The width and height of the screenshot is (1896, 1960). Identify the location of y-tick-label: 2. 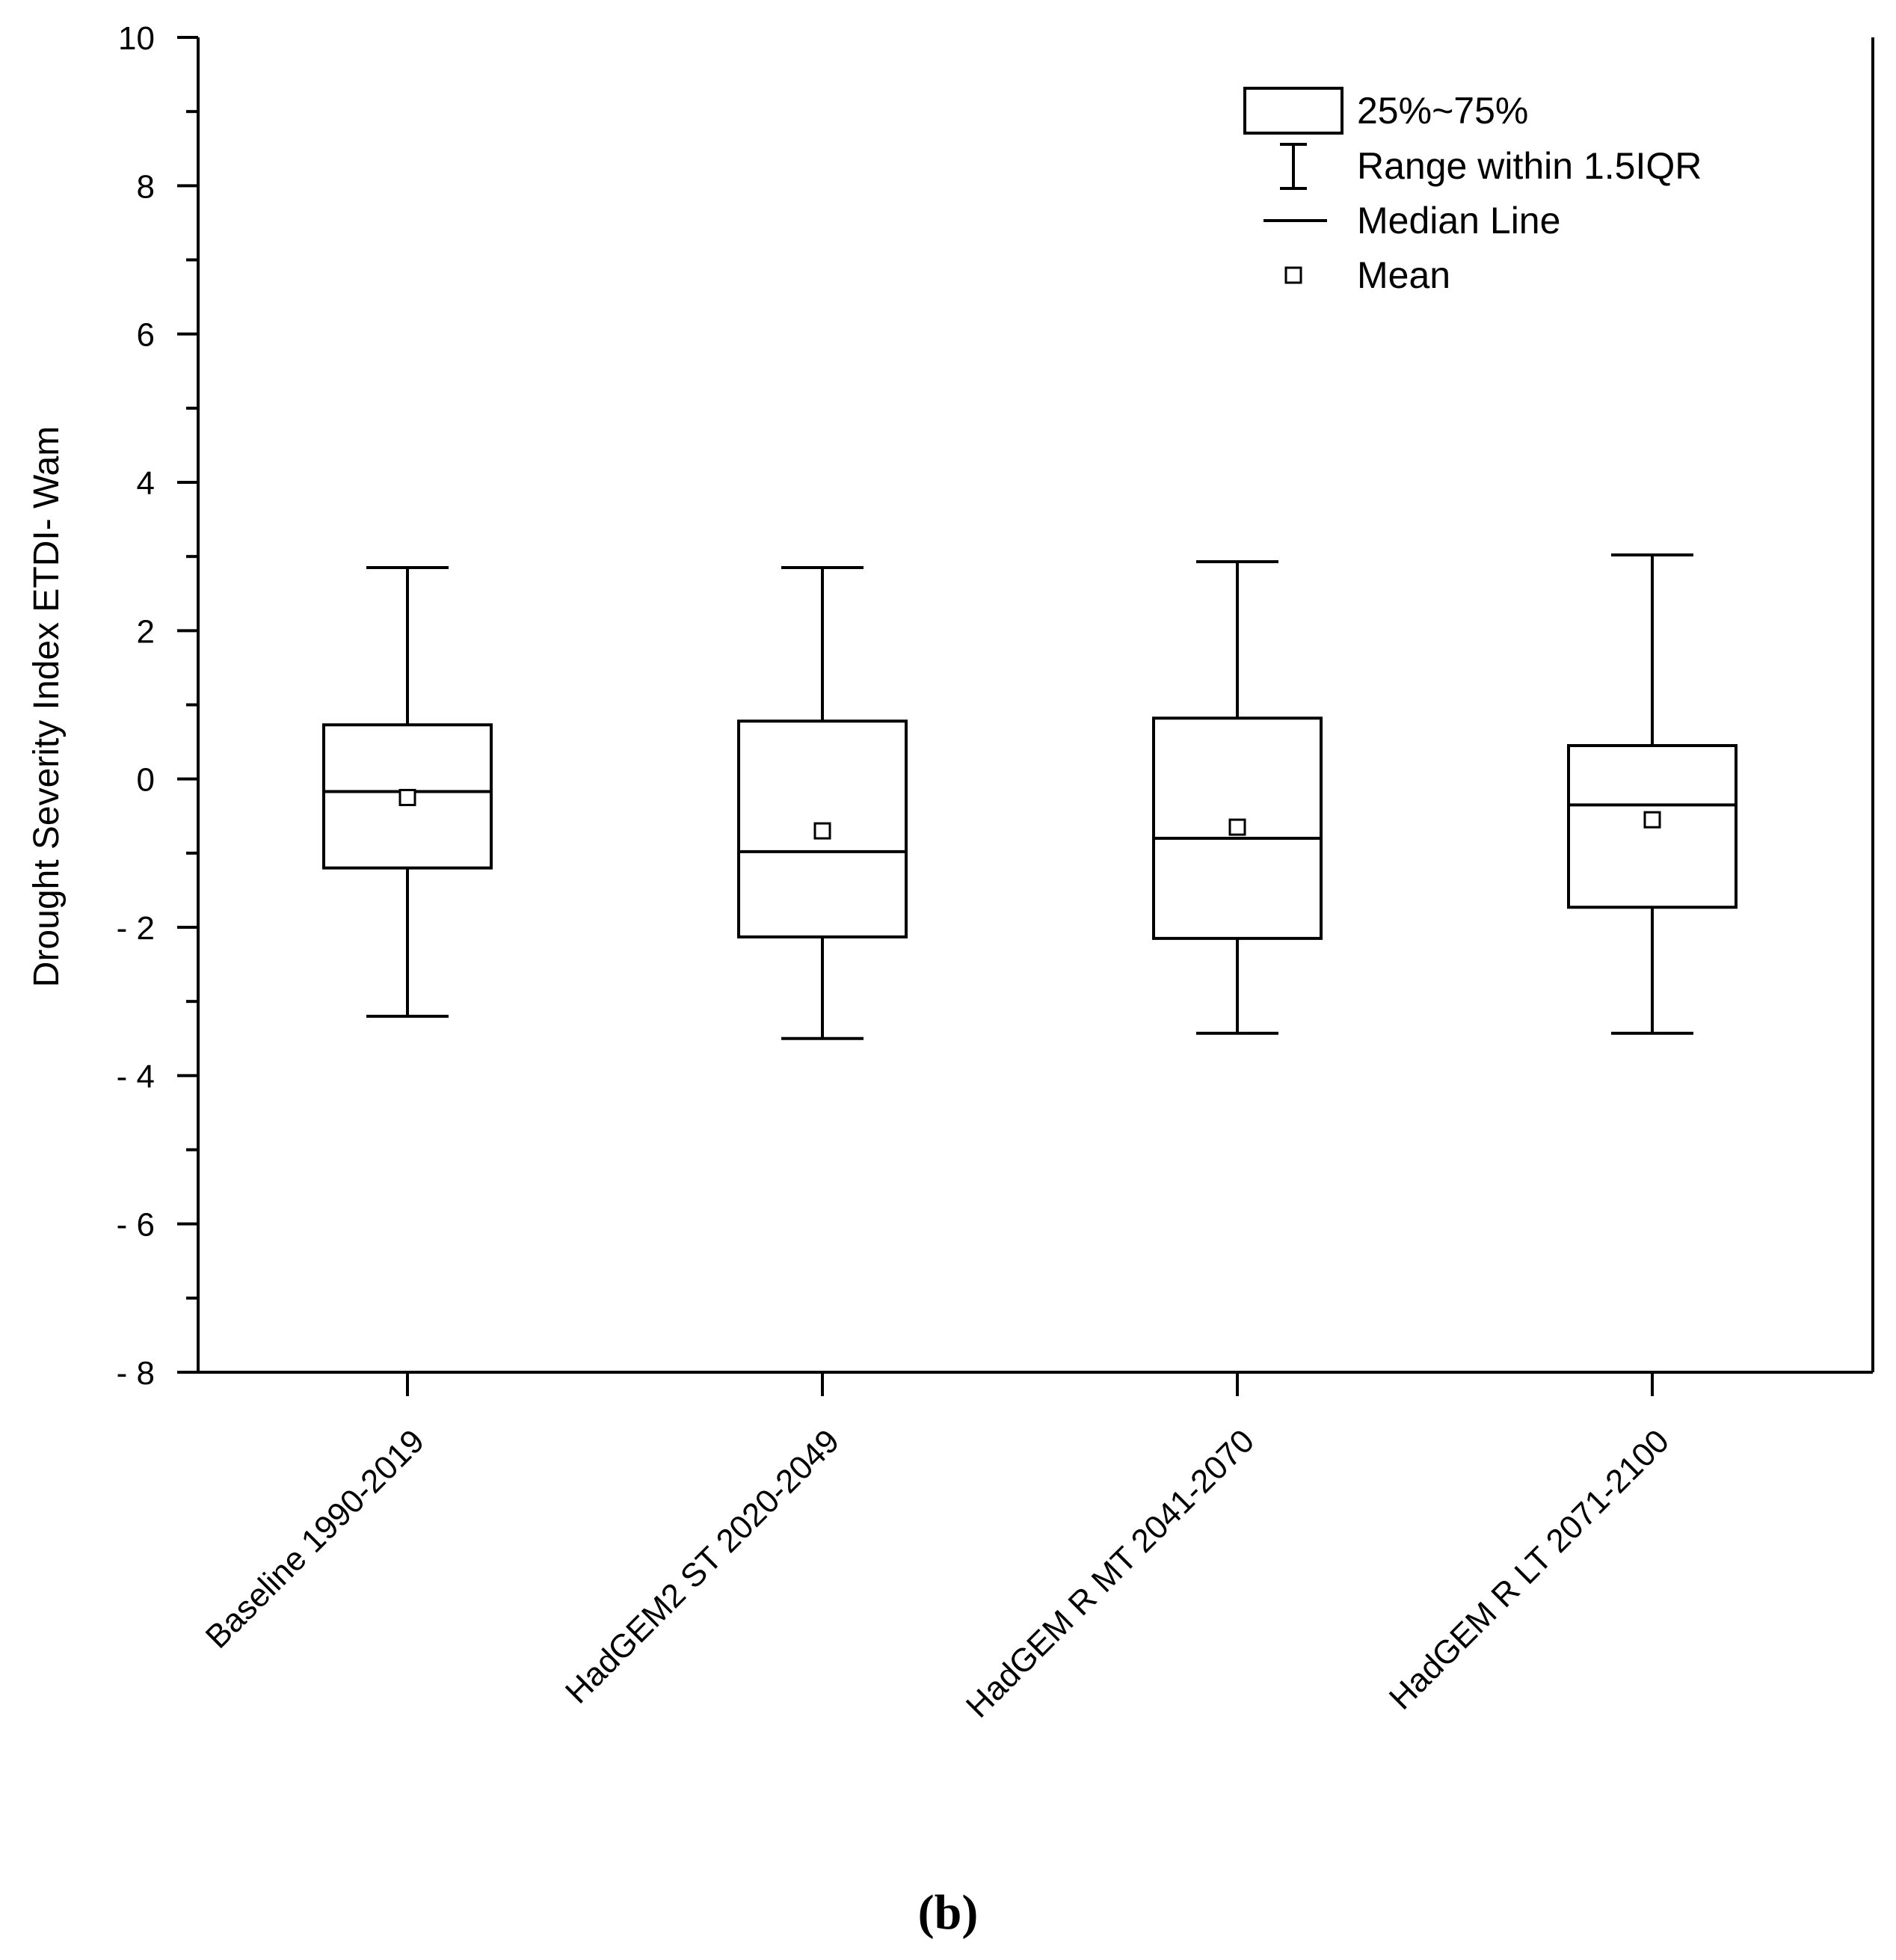
(146, 632).